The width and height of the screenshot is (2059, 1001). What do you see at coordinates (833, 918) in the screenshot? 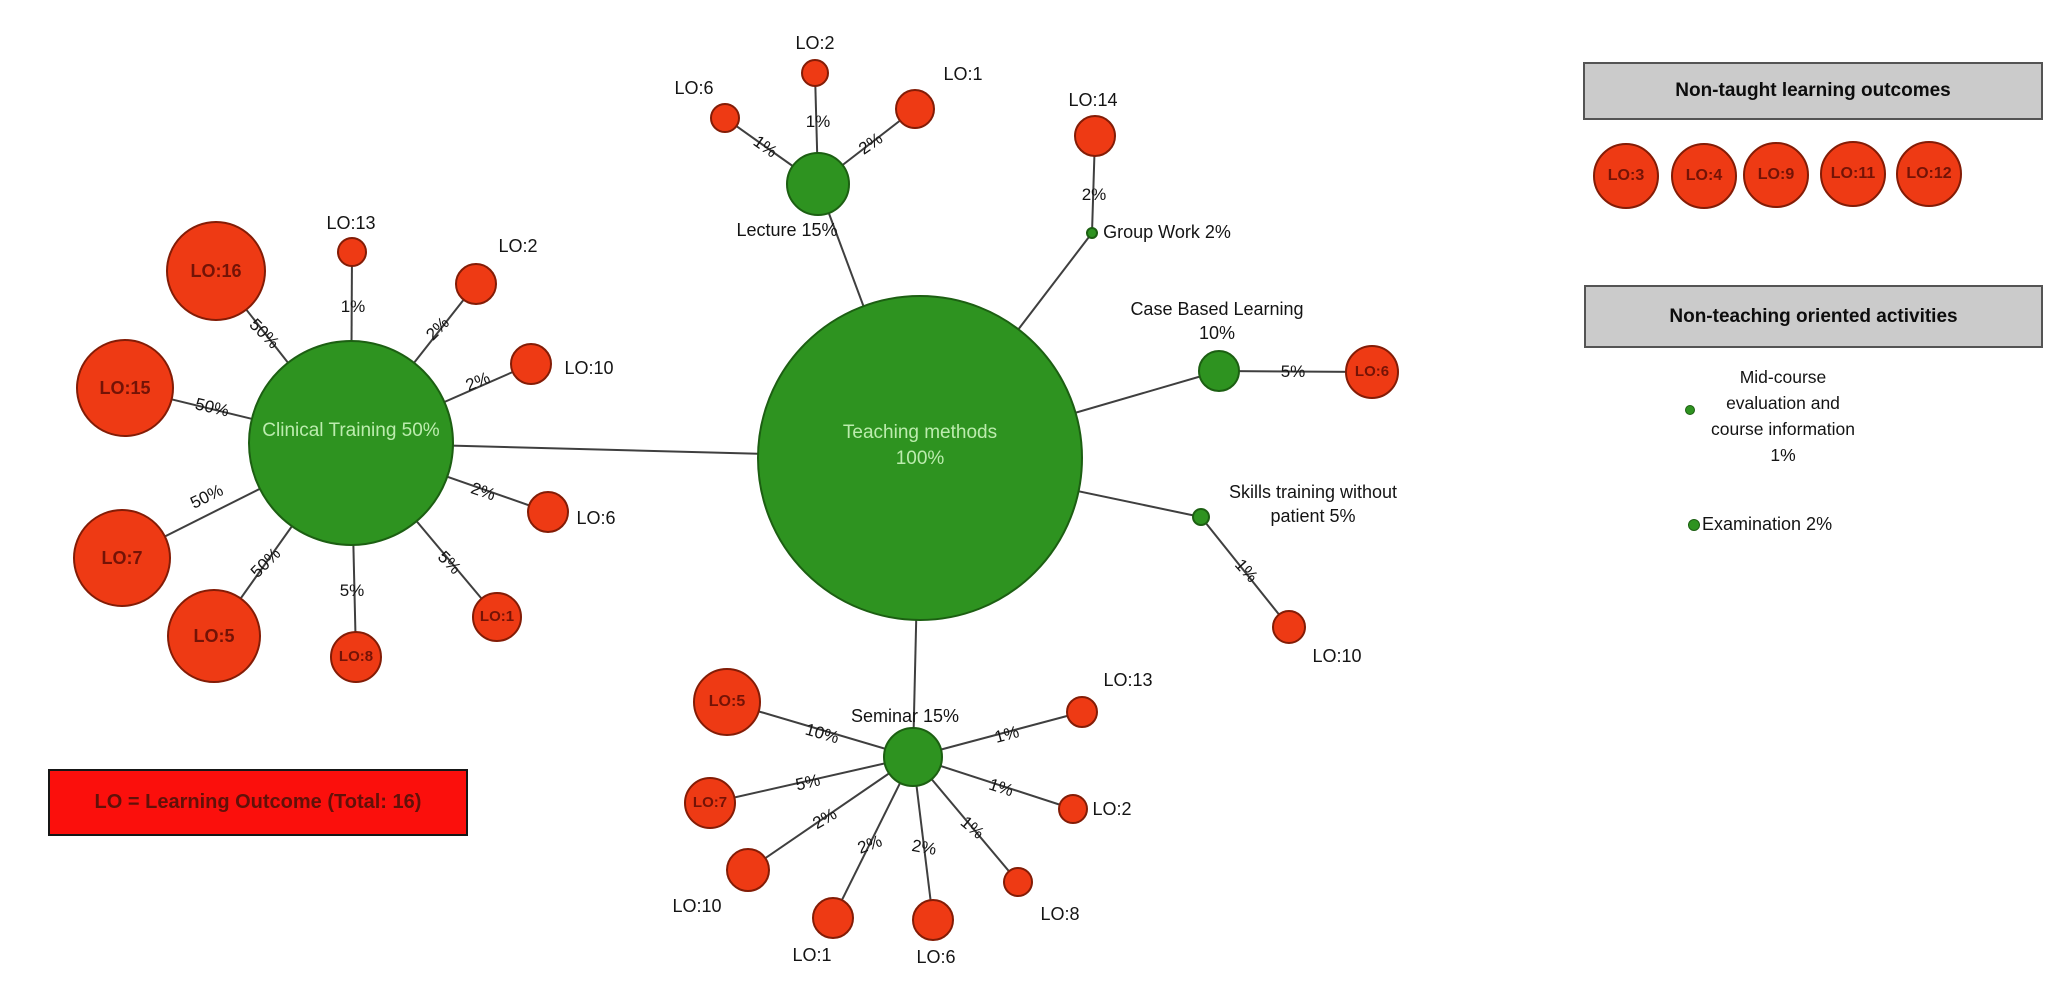
I see `node-lo1-seminar` at bounding box center [833, 918].